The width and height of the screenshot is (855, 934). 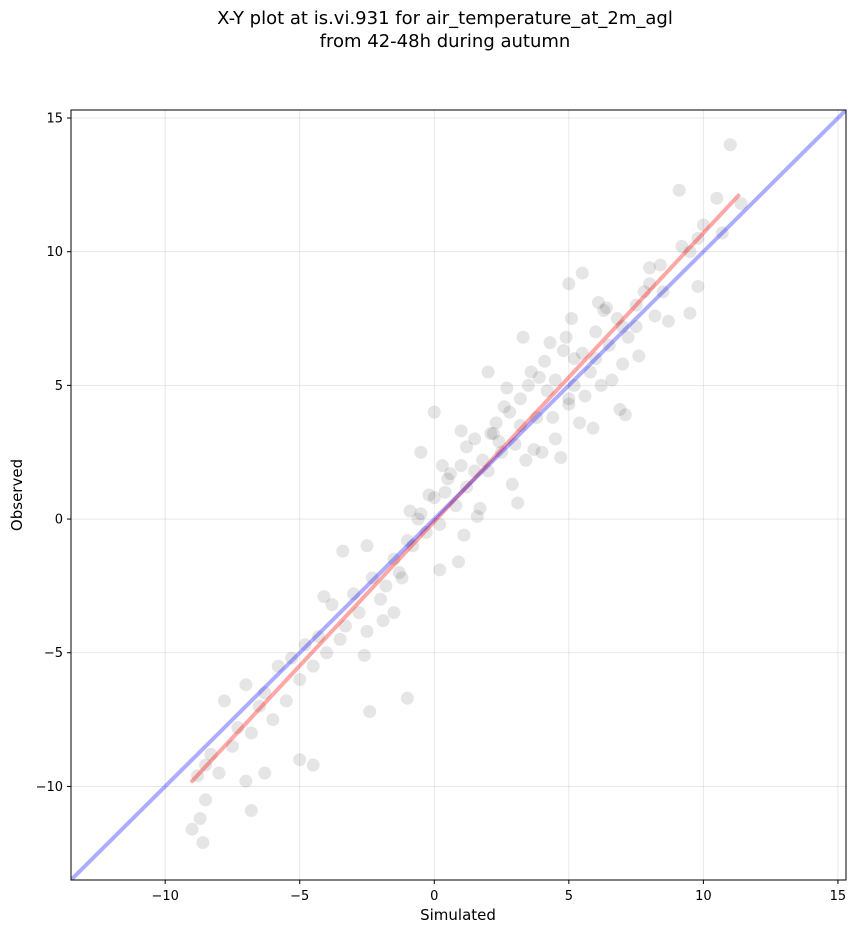 I want to click on x-tick-label: 15, so click(x=838, y=896).